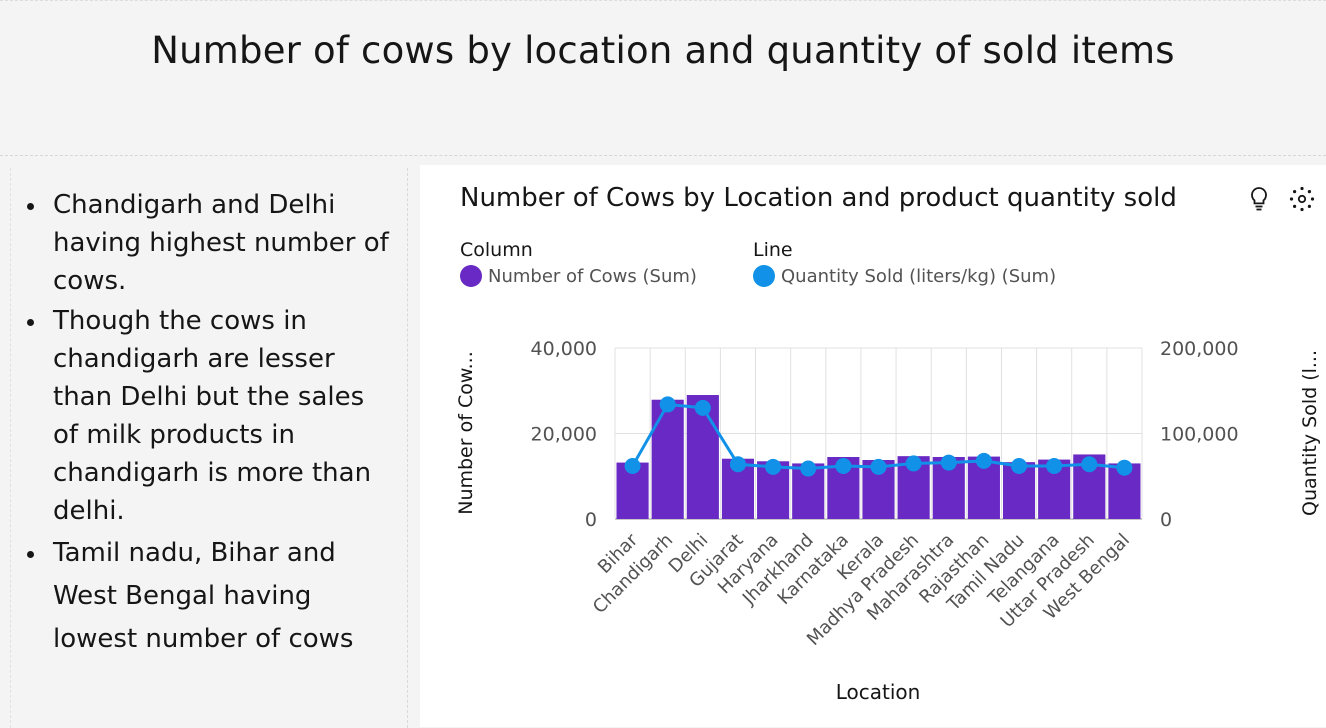 The image size is (1326, 728). What do you see at coordinates (564, 435) in the screenshot?
I see `y-tick-label: 20,000` at bounding box center [564, 435].